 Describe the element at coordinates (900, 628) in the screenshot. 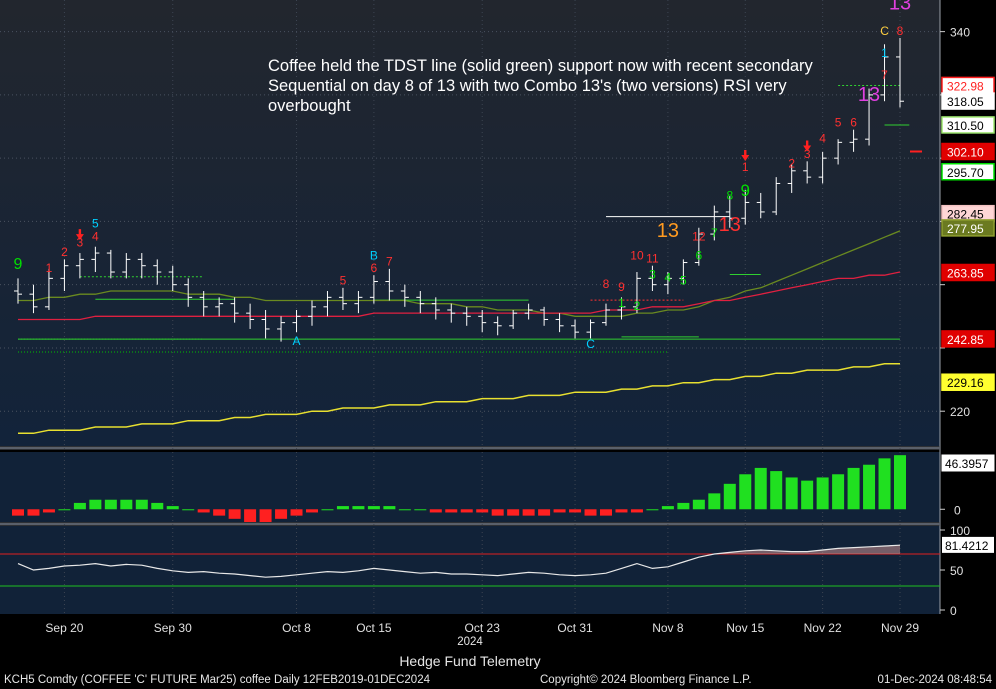

I see `date-label: Nov 29` at that location.